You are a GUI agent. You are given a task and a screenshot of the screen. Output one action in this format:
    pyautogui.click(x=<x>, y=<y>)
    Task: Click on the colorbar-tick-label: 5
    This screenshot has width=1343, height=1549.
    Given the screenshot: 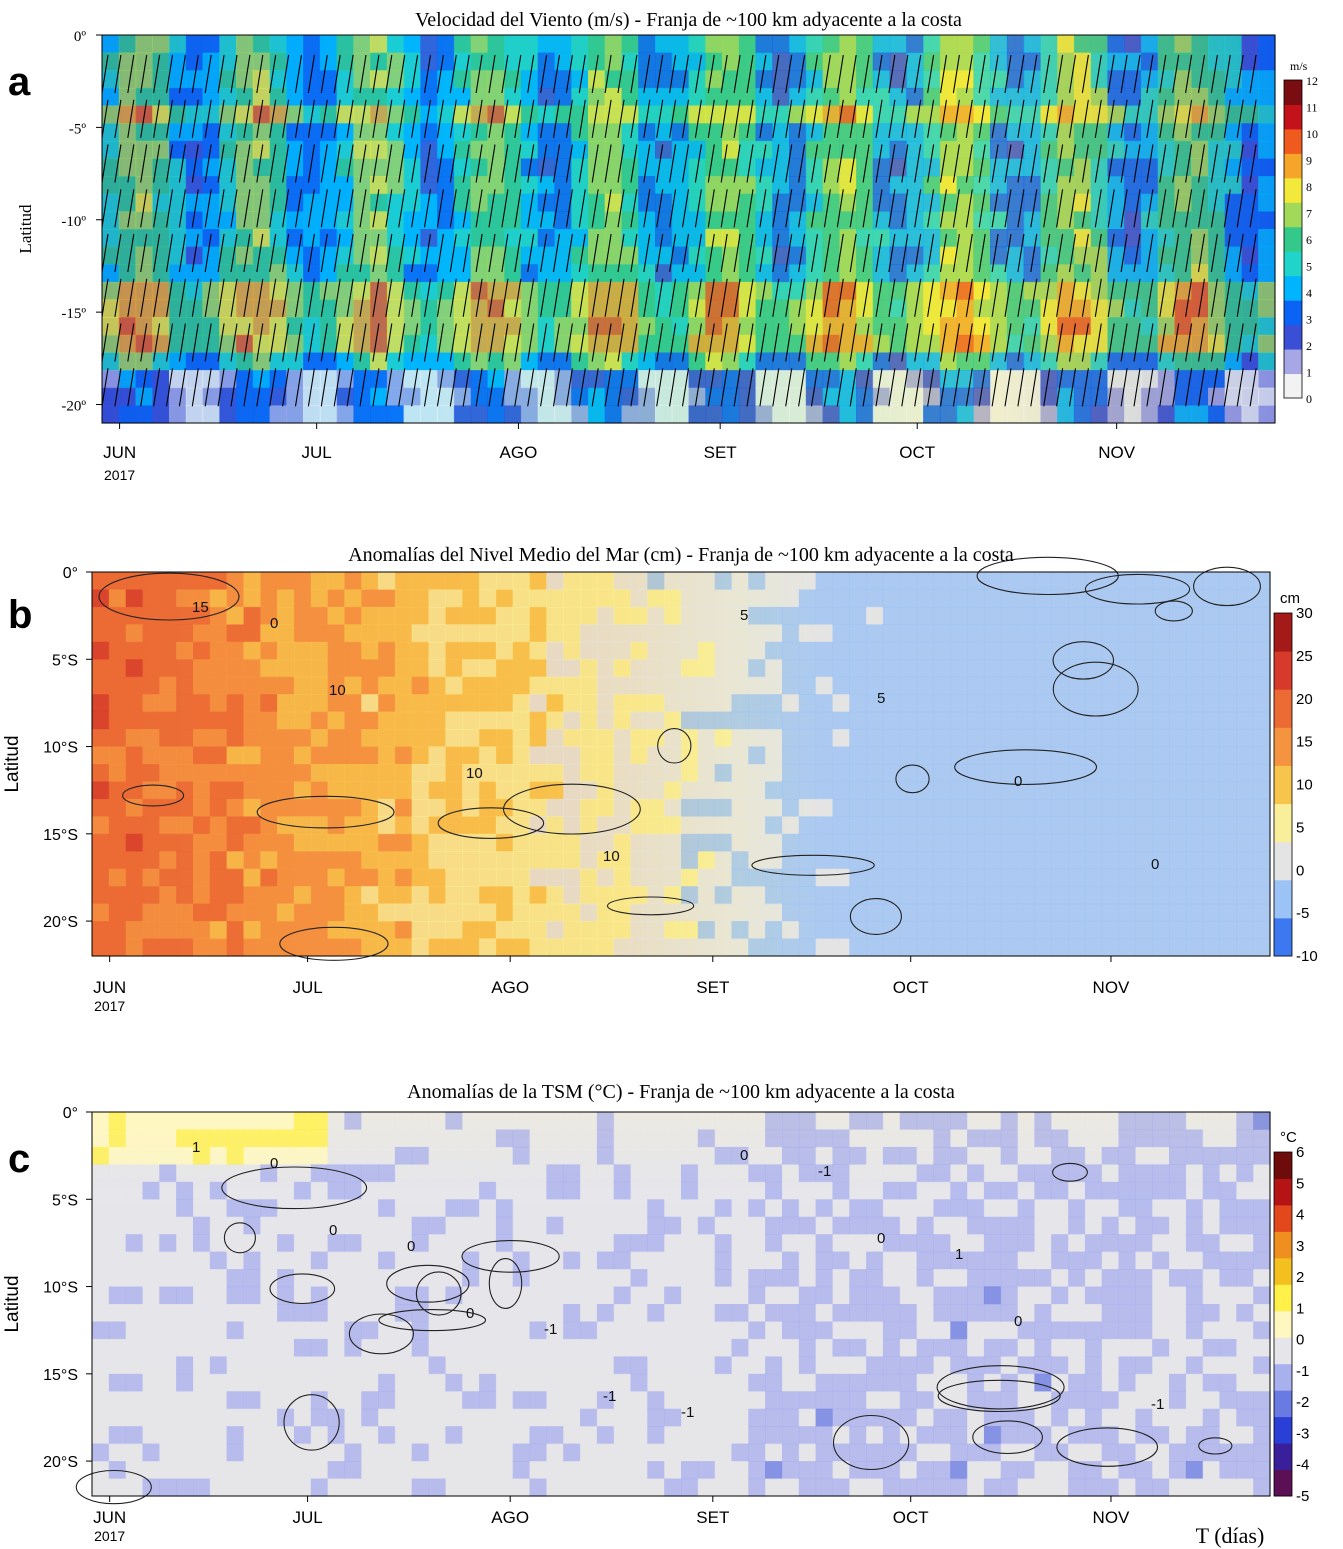 What is the action you would take?
    pyautogui.click(x=1309, y=267)
    